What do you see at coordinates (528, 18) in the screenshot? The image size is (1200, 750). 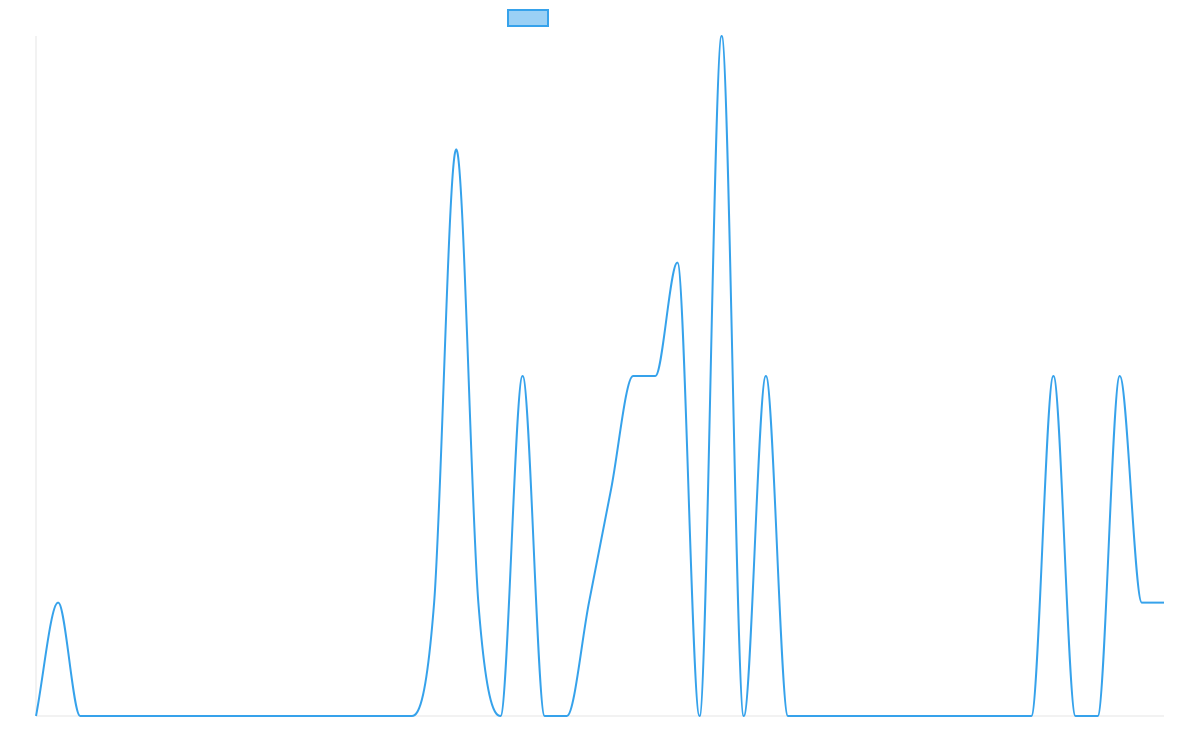 I see `legend-swatch` at bounding box center [528, 18].